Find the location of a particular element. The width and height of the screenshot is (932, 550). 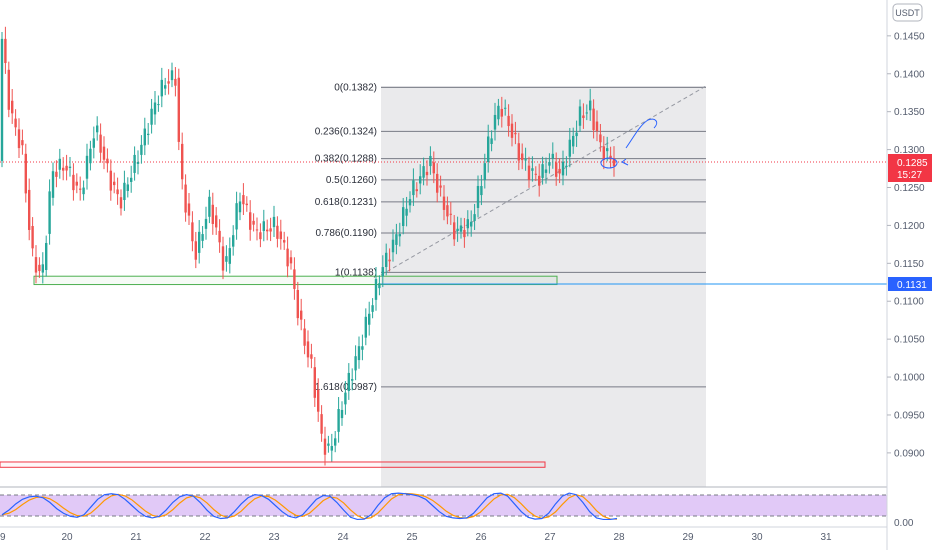

price-tick-label: 0.1200 is located at coordinates (909, 226).